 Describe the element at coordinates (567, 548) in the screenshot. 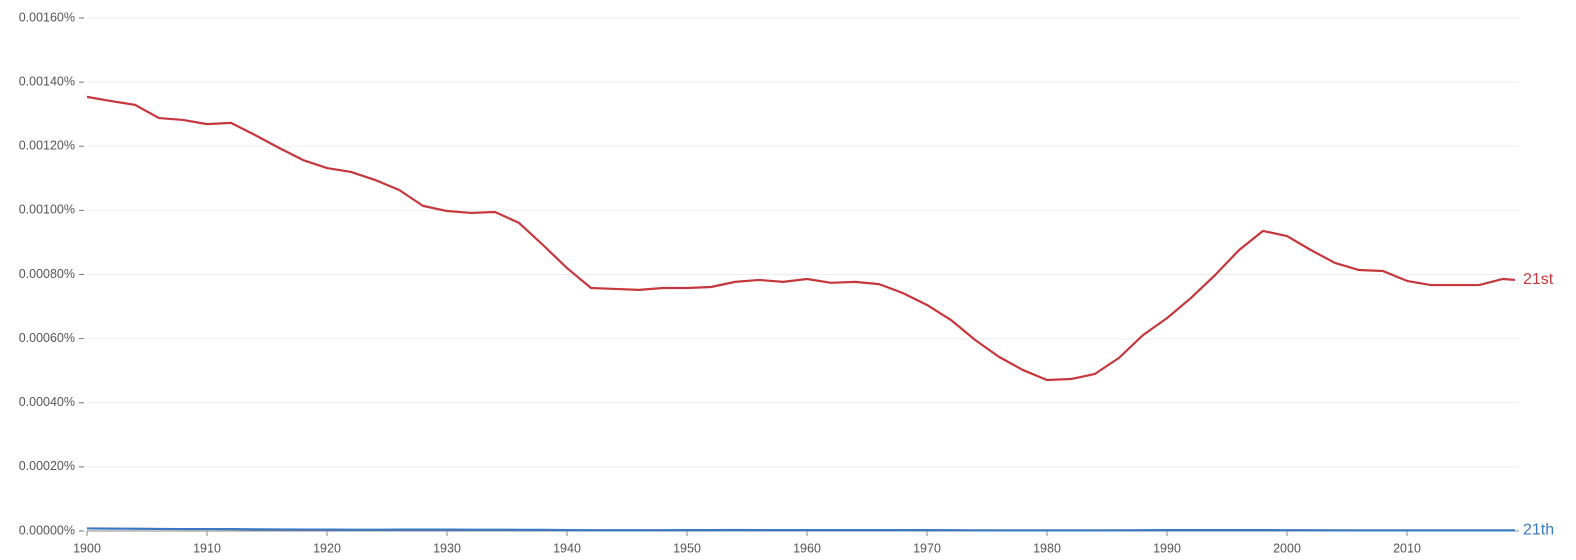

I see `x-tick-label: 1940` at that location.